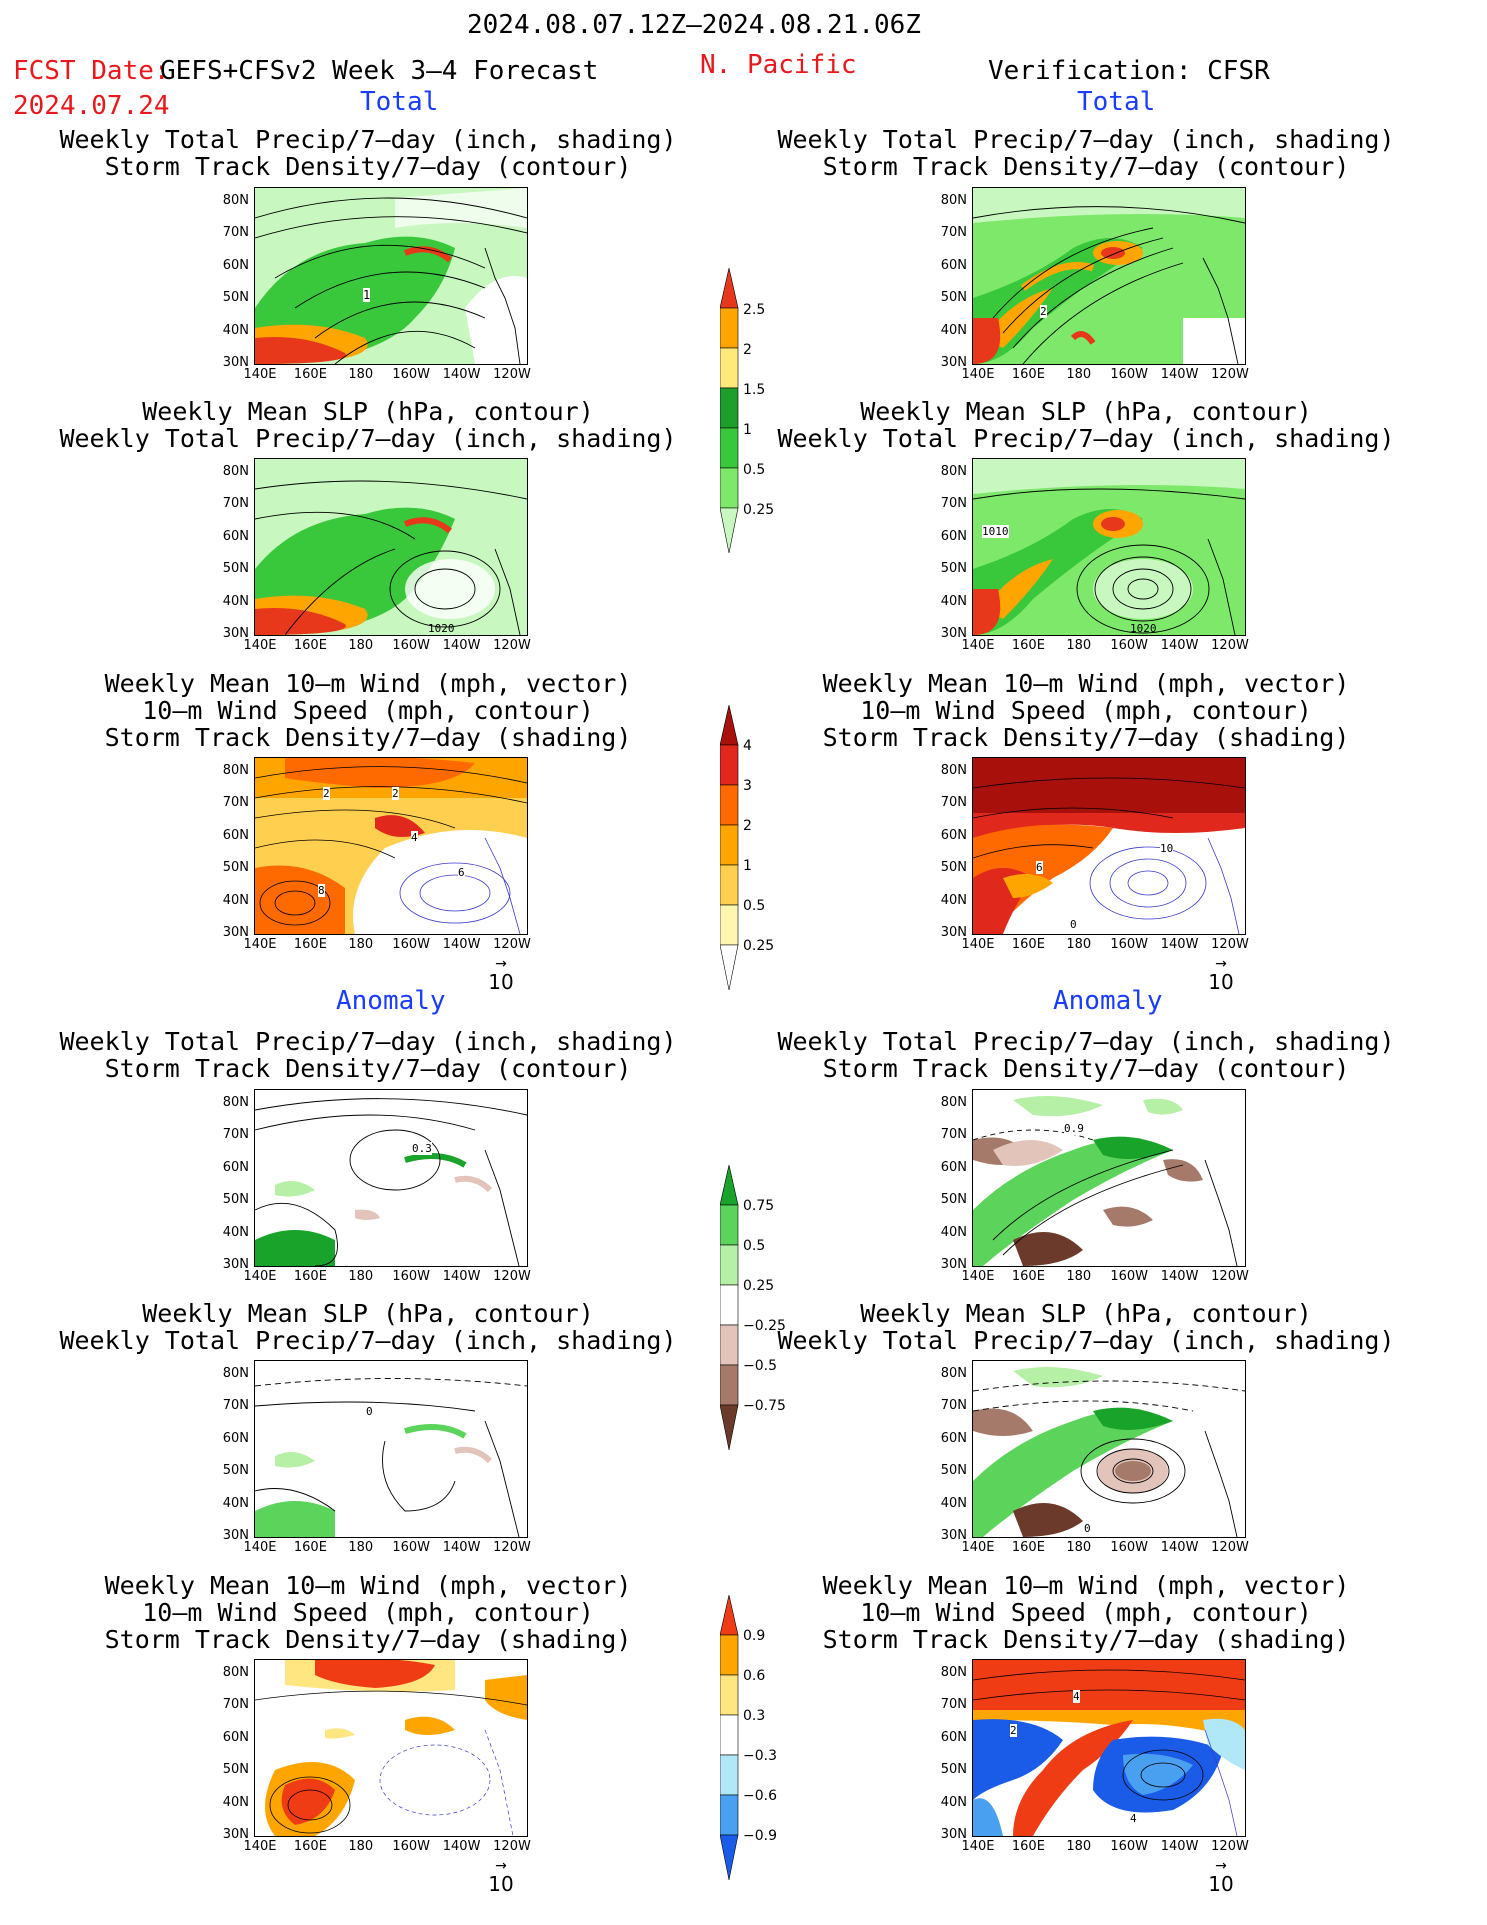 The image size is (1487, 1925). What do you see at coordinates (326, 793) in the screenshot?
I see `label-left-p3a: 2` at bounding box center [326, 793].